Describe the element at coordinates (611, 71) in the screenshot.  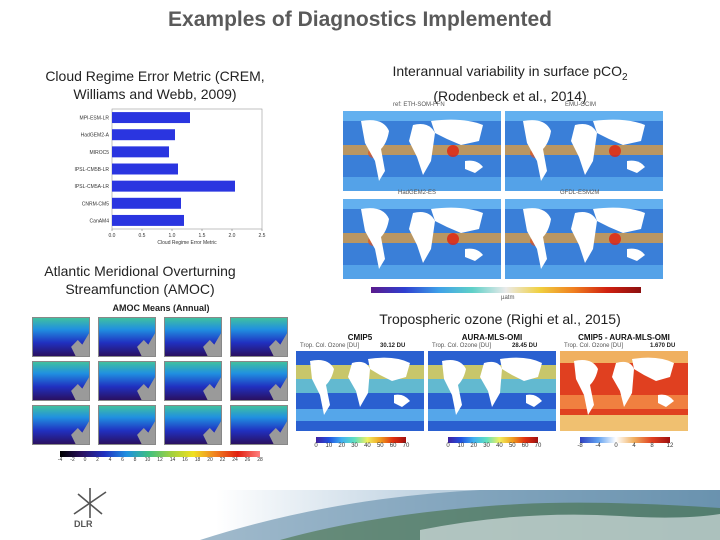
I see `pco2-caption-co: CO` at that location.